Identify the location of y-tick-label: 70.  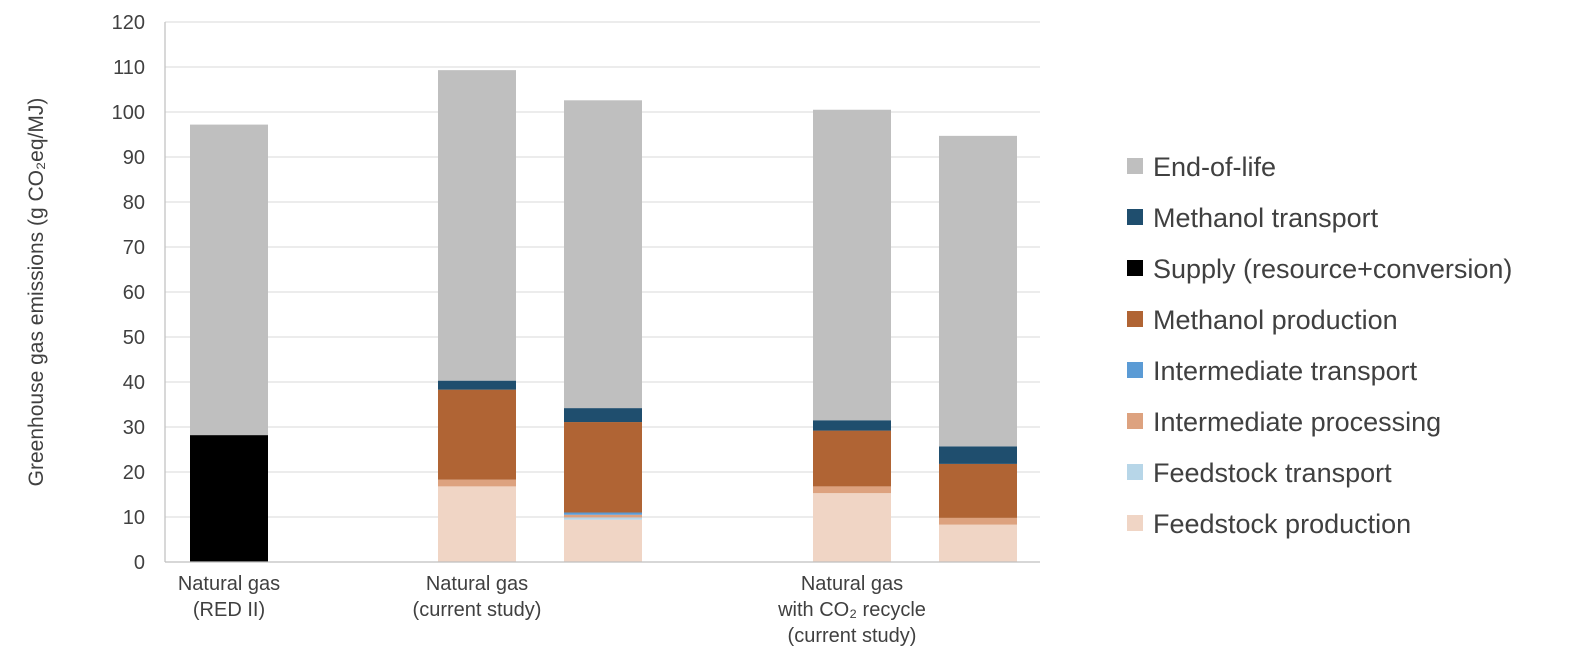
(134, 248).